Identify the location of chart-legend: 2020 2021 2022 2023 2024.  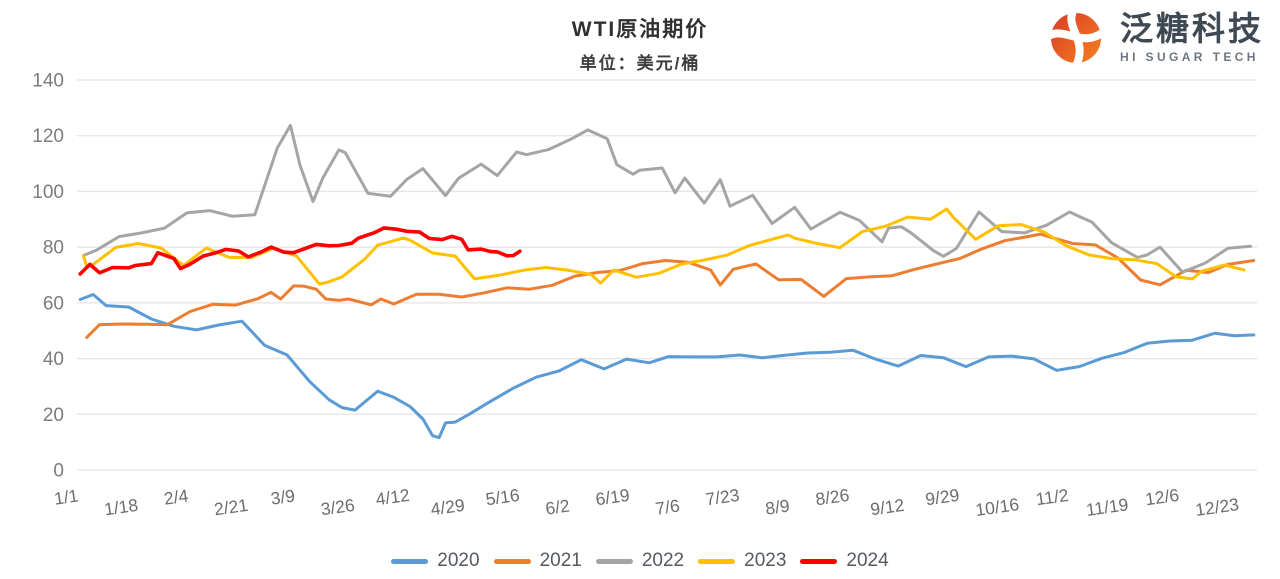
(640, 561).